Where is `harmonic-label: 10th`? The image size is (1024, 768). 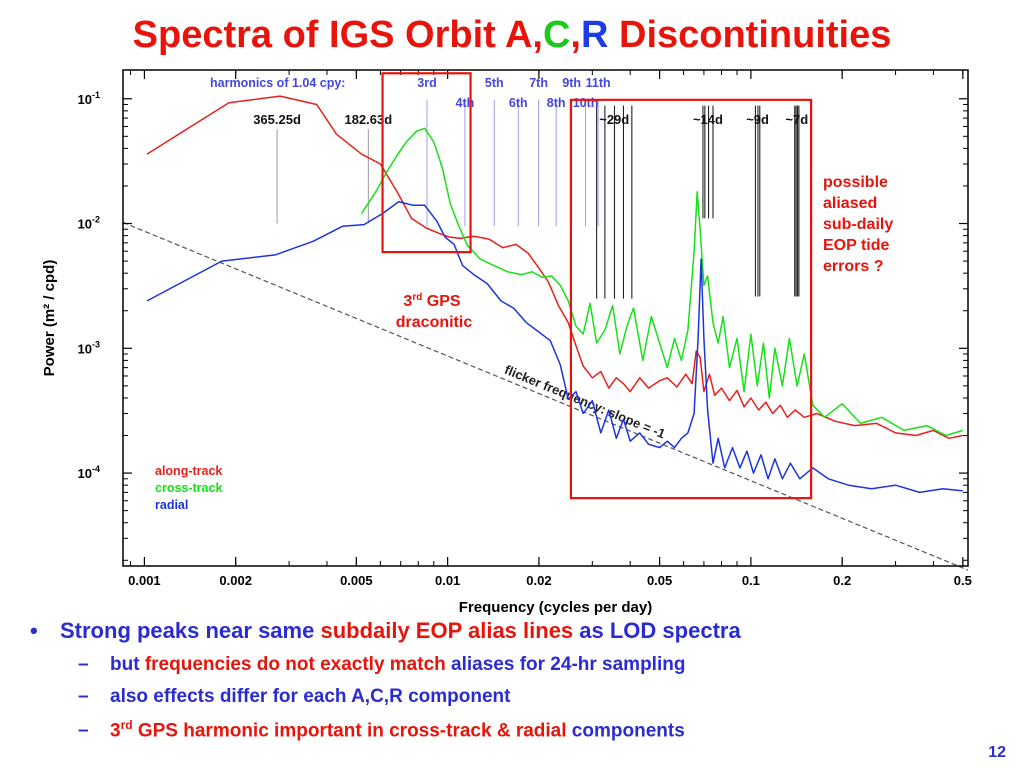 harmonic-label: 10th is located at coordinates (586, 103).